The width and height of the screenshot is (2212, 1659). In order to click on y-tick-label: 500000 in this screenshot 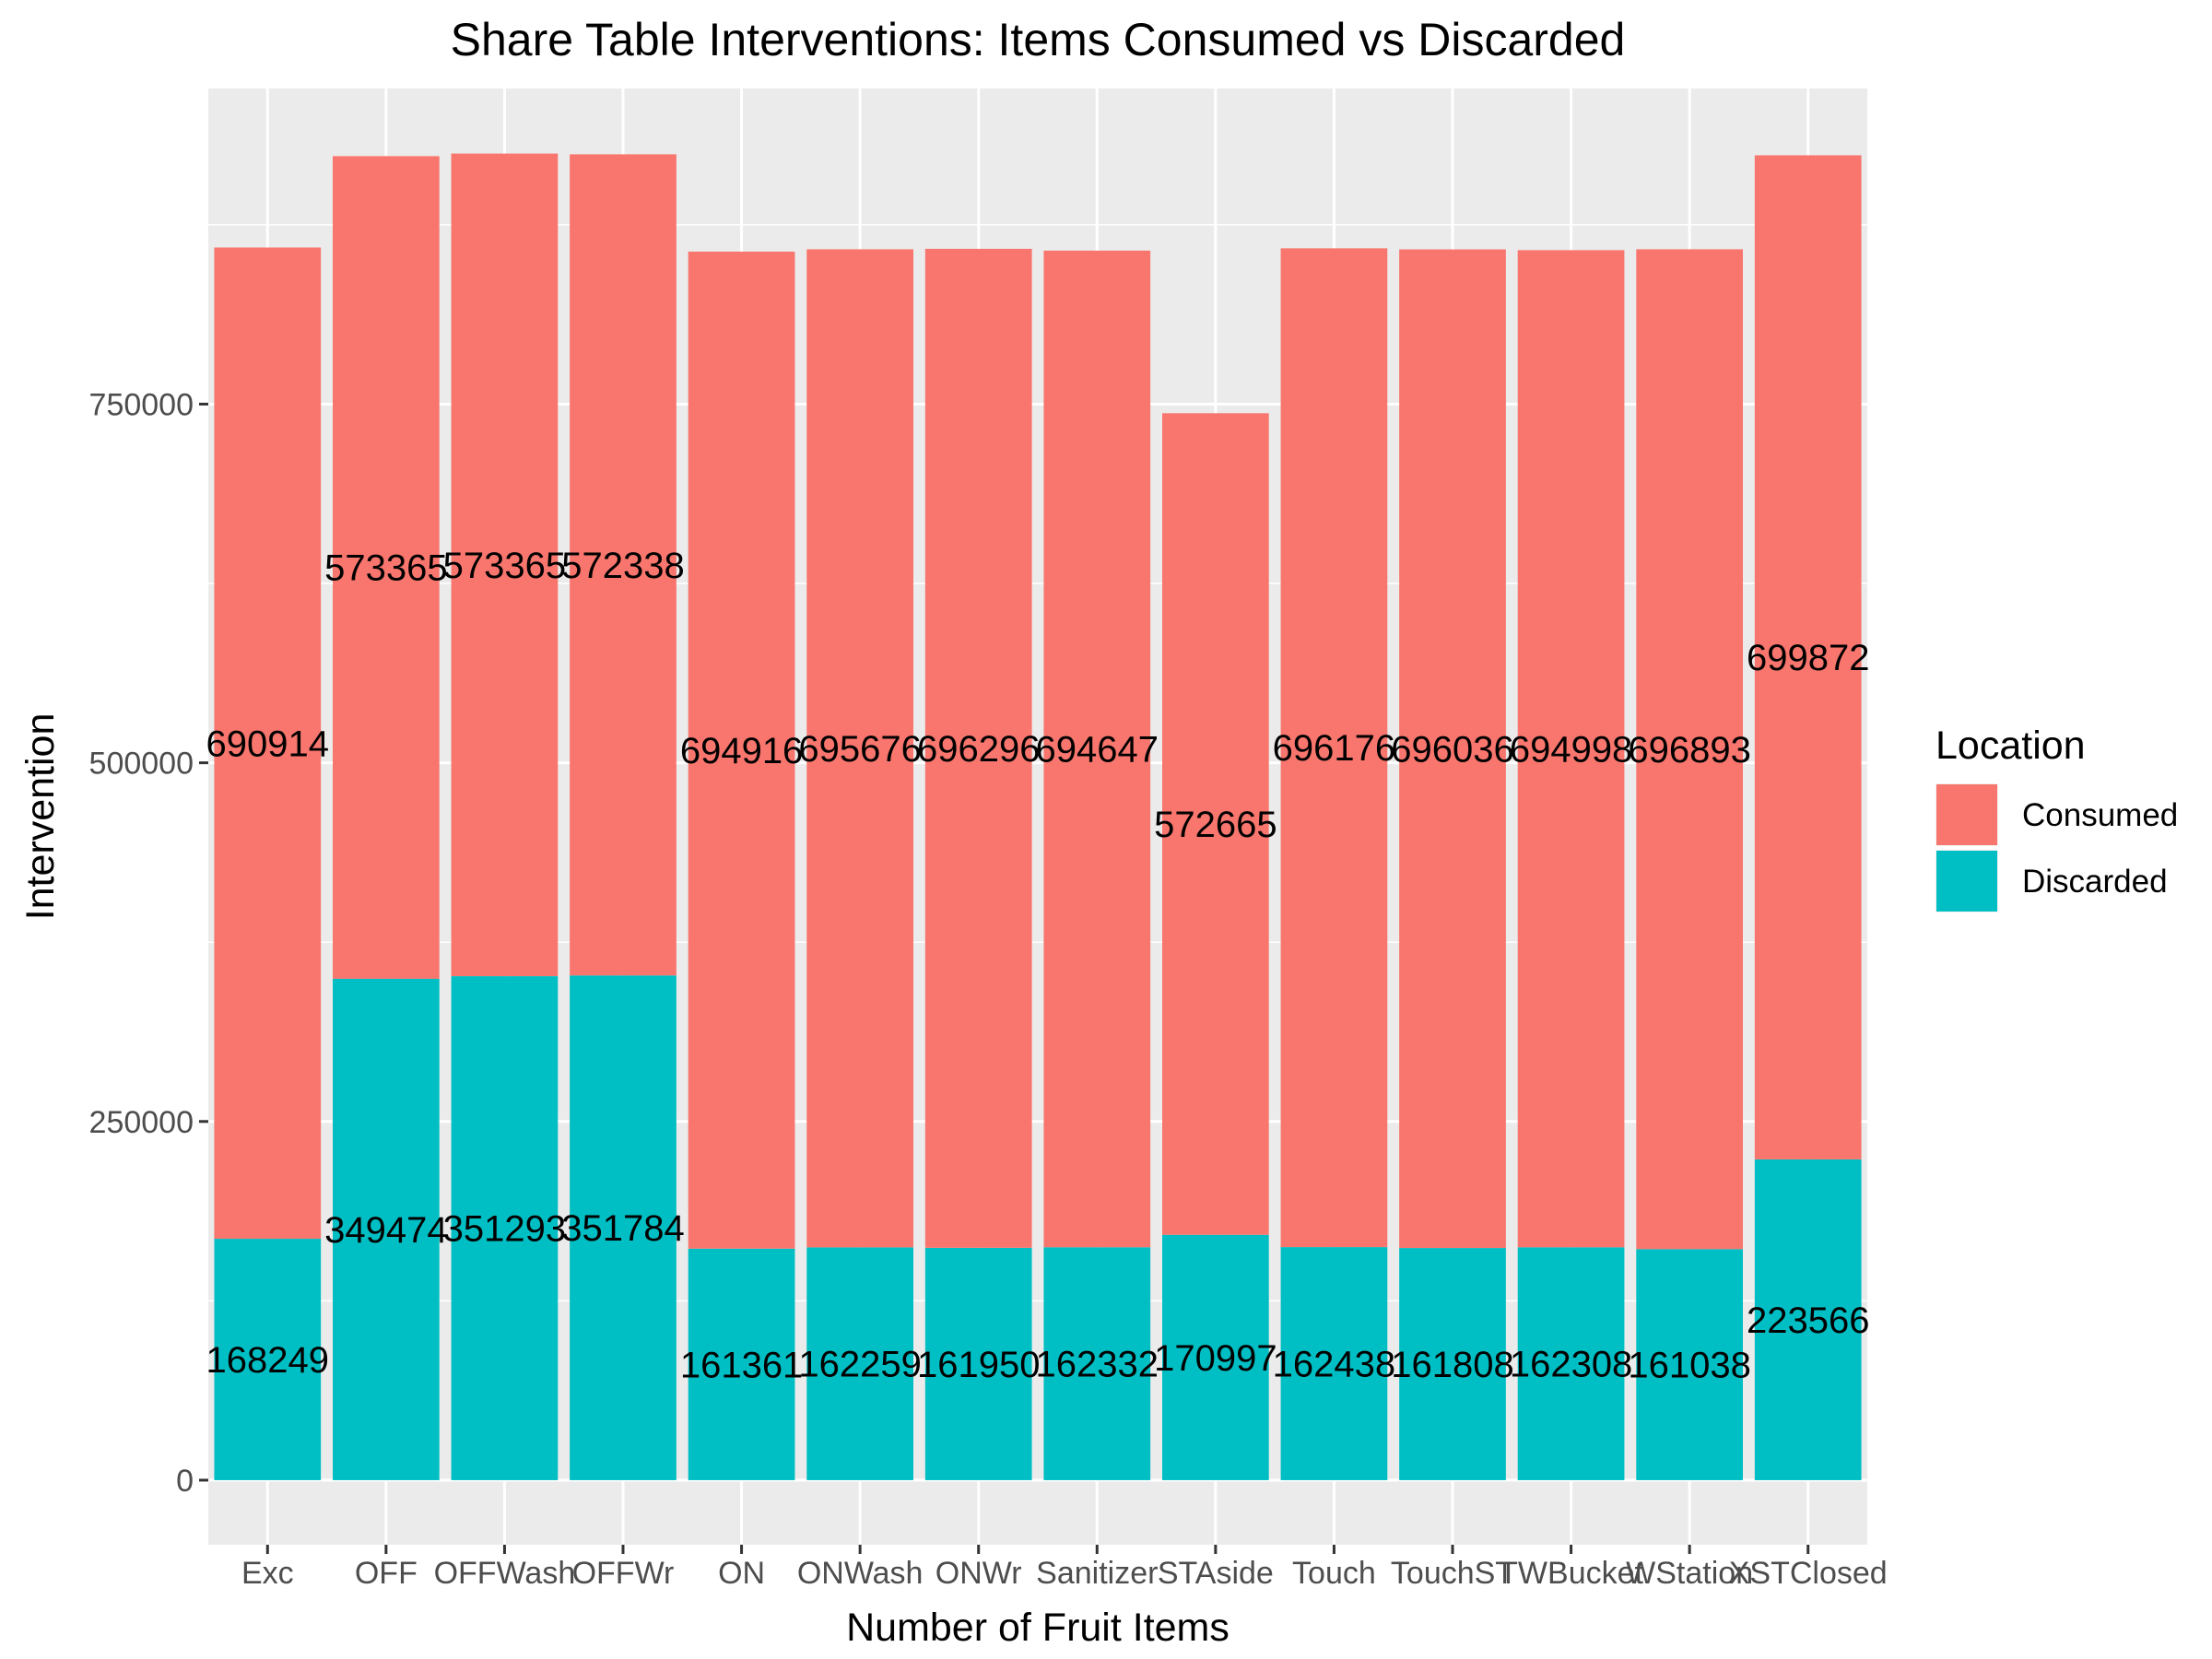, I will do `click(141, 764)`.